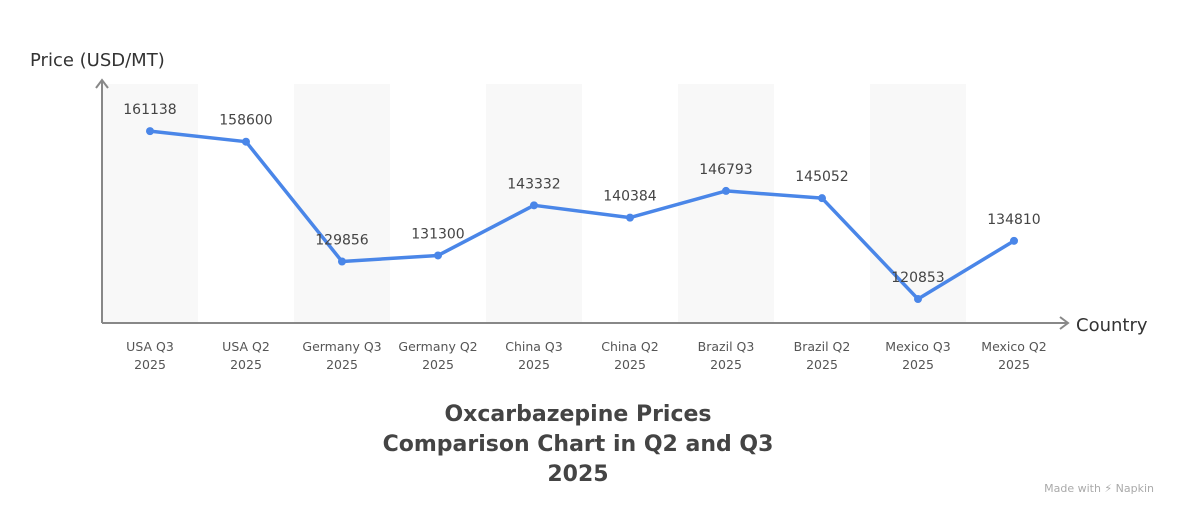 This screenshot has height=516, width=1182. I want to click on data-label: 145052, so click(821, 177).